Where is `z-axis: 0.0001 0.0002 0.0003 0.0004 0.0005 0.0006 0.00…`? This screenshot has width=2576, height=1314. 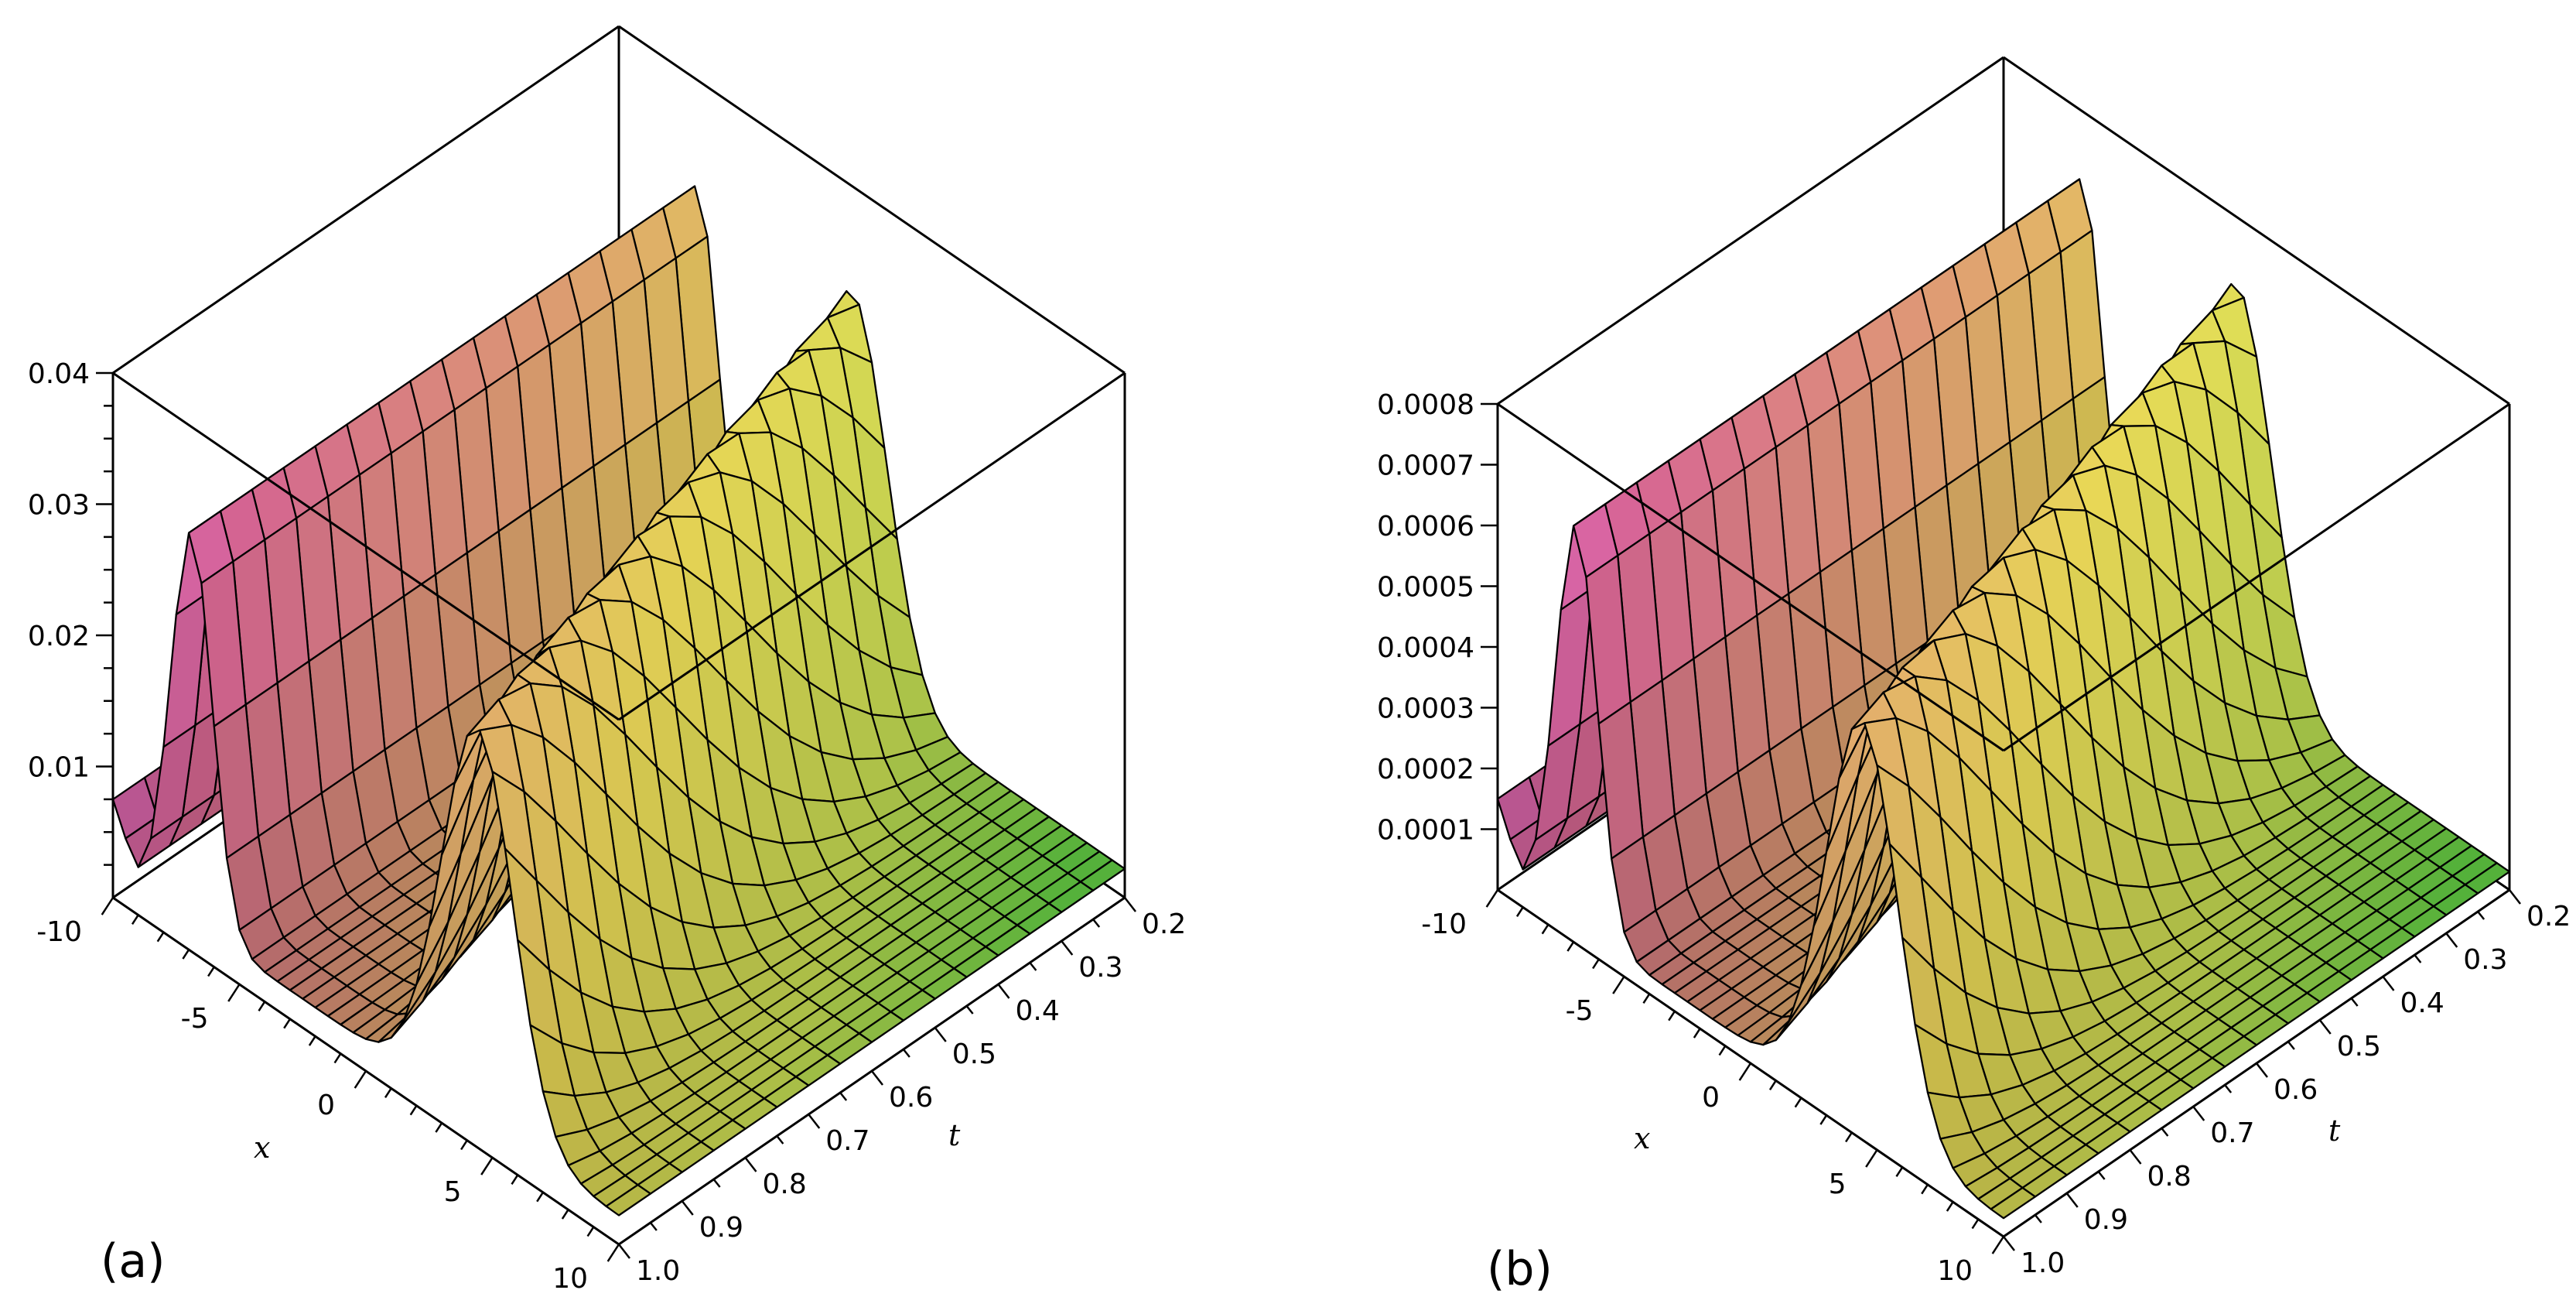
z-axis: 0.0001 0.0002 0.0003 0.0004 0.0005 0.0006 0.00… is located at coordinates (1437, 618).